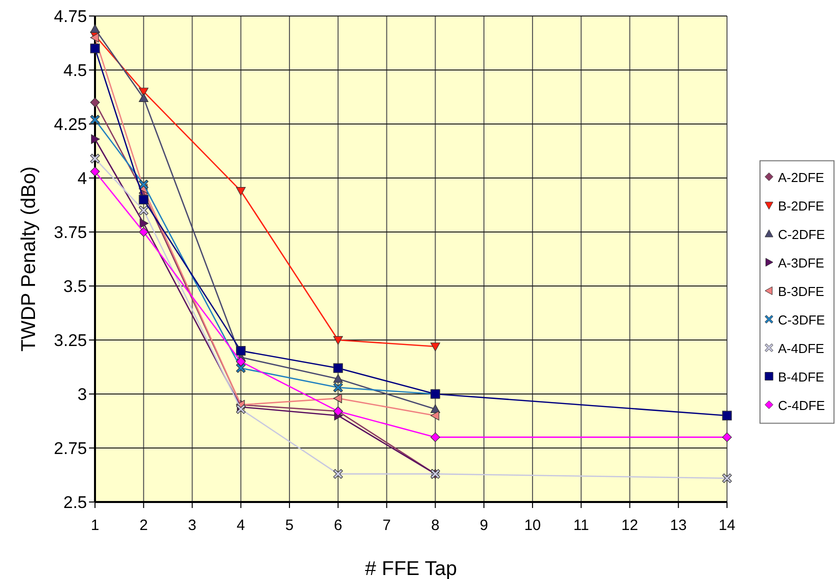 This screenshot has width=836, height=579. What do you see at coordinates (802, 234) in the screenshot?
I see `legend-label: C-2DFE` at bounding box center [802, 234].